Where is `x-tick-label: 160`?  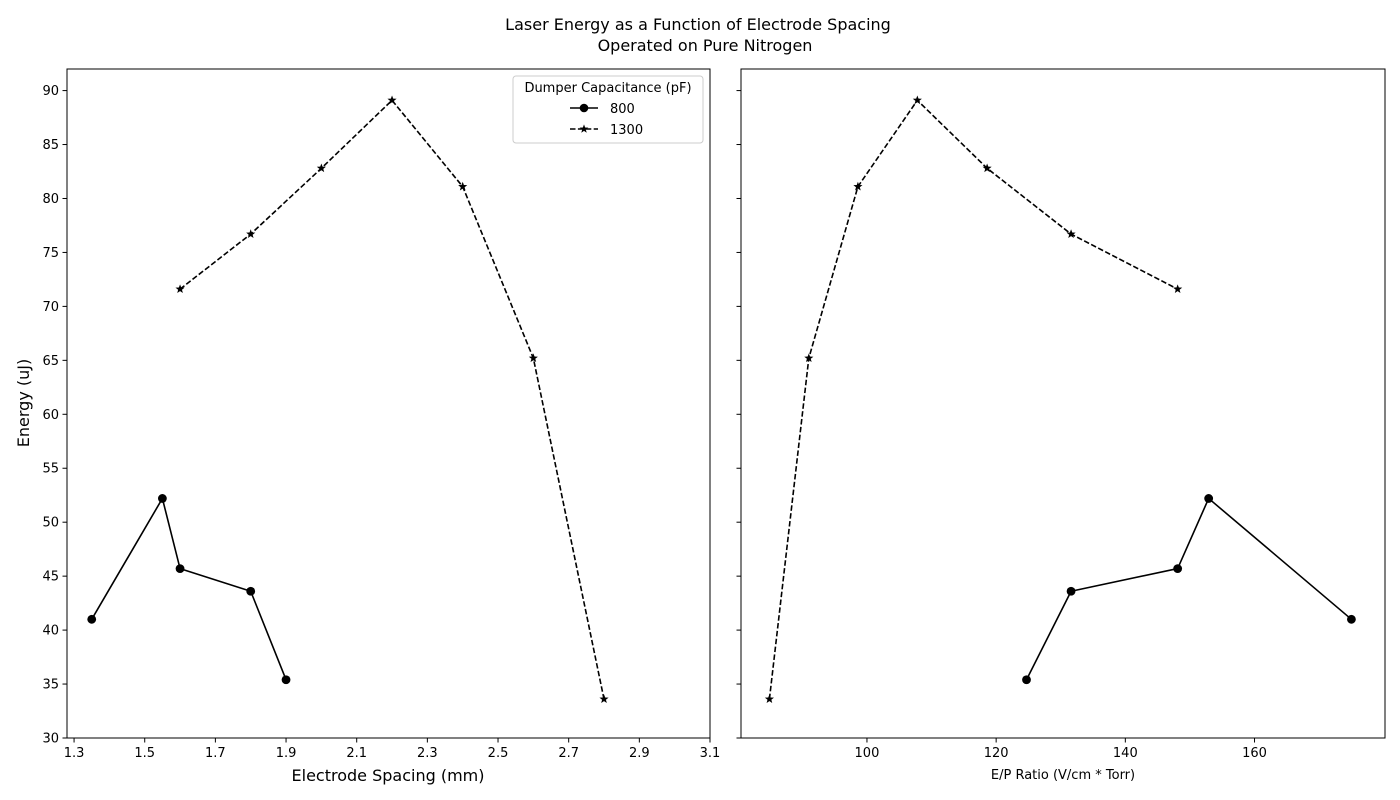
x-tick-label: 160 is located at coordinates (1254, 753).